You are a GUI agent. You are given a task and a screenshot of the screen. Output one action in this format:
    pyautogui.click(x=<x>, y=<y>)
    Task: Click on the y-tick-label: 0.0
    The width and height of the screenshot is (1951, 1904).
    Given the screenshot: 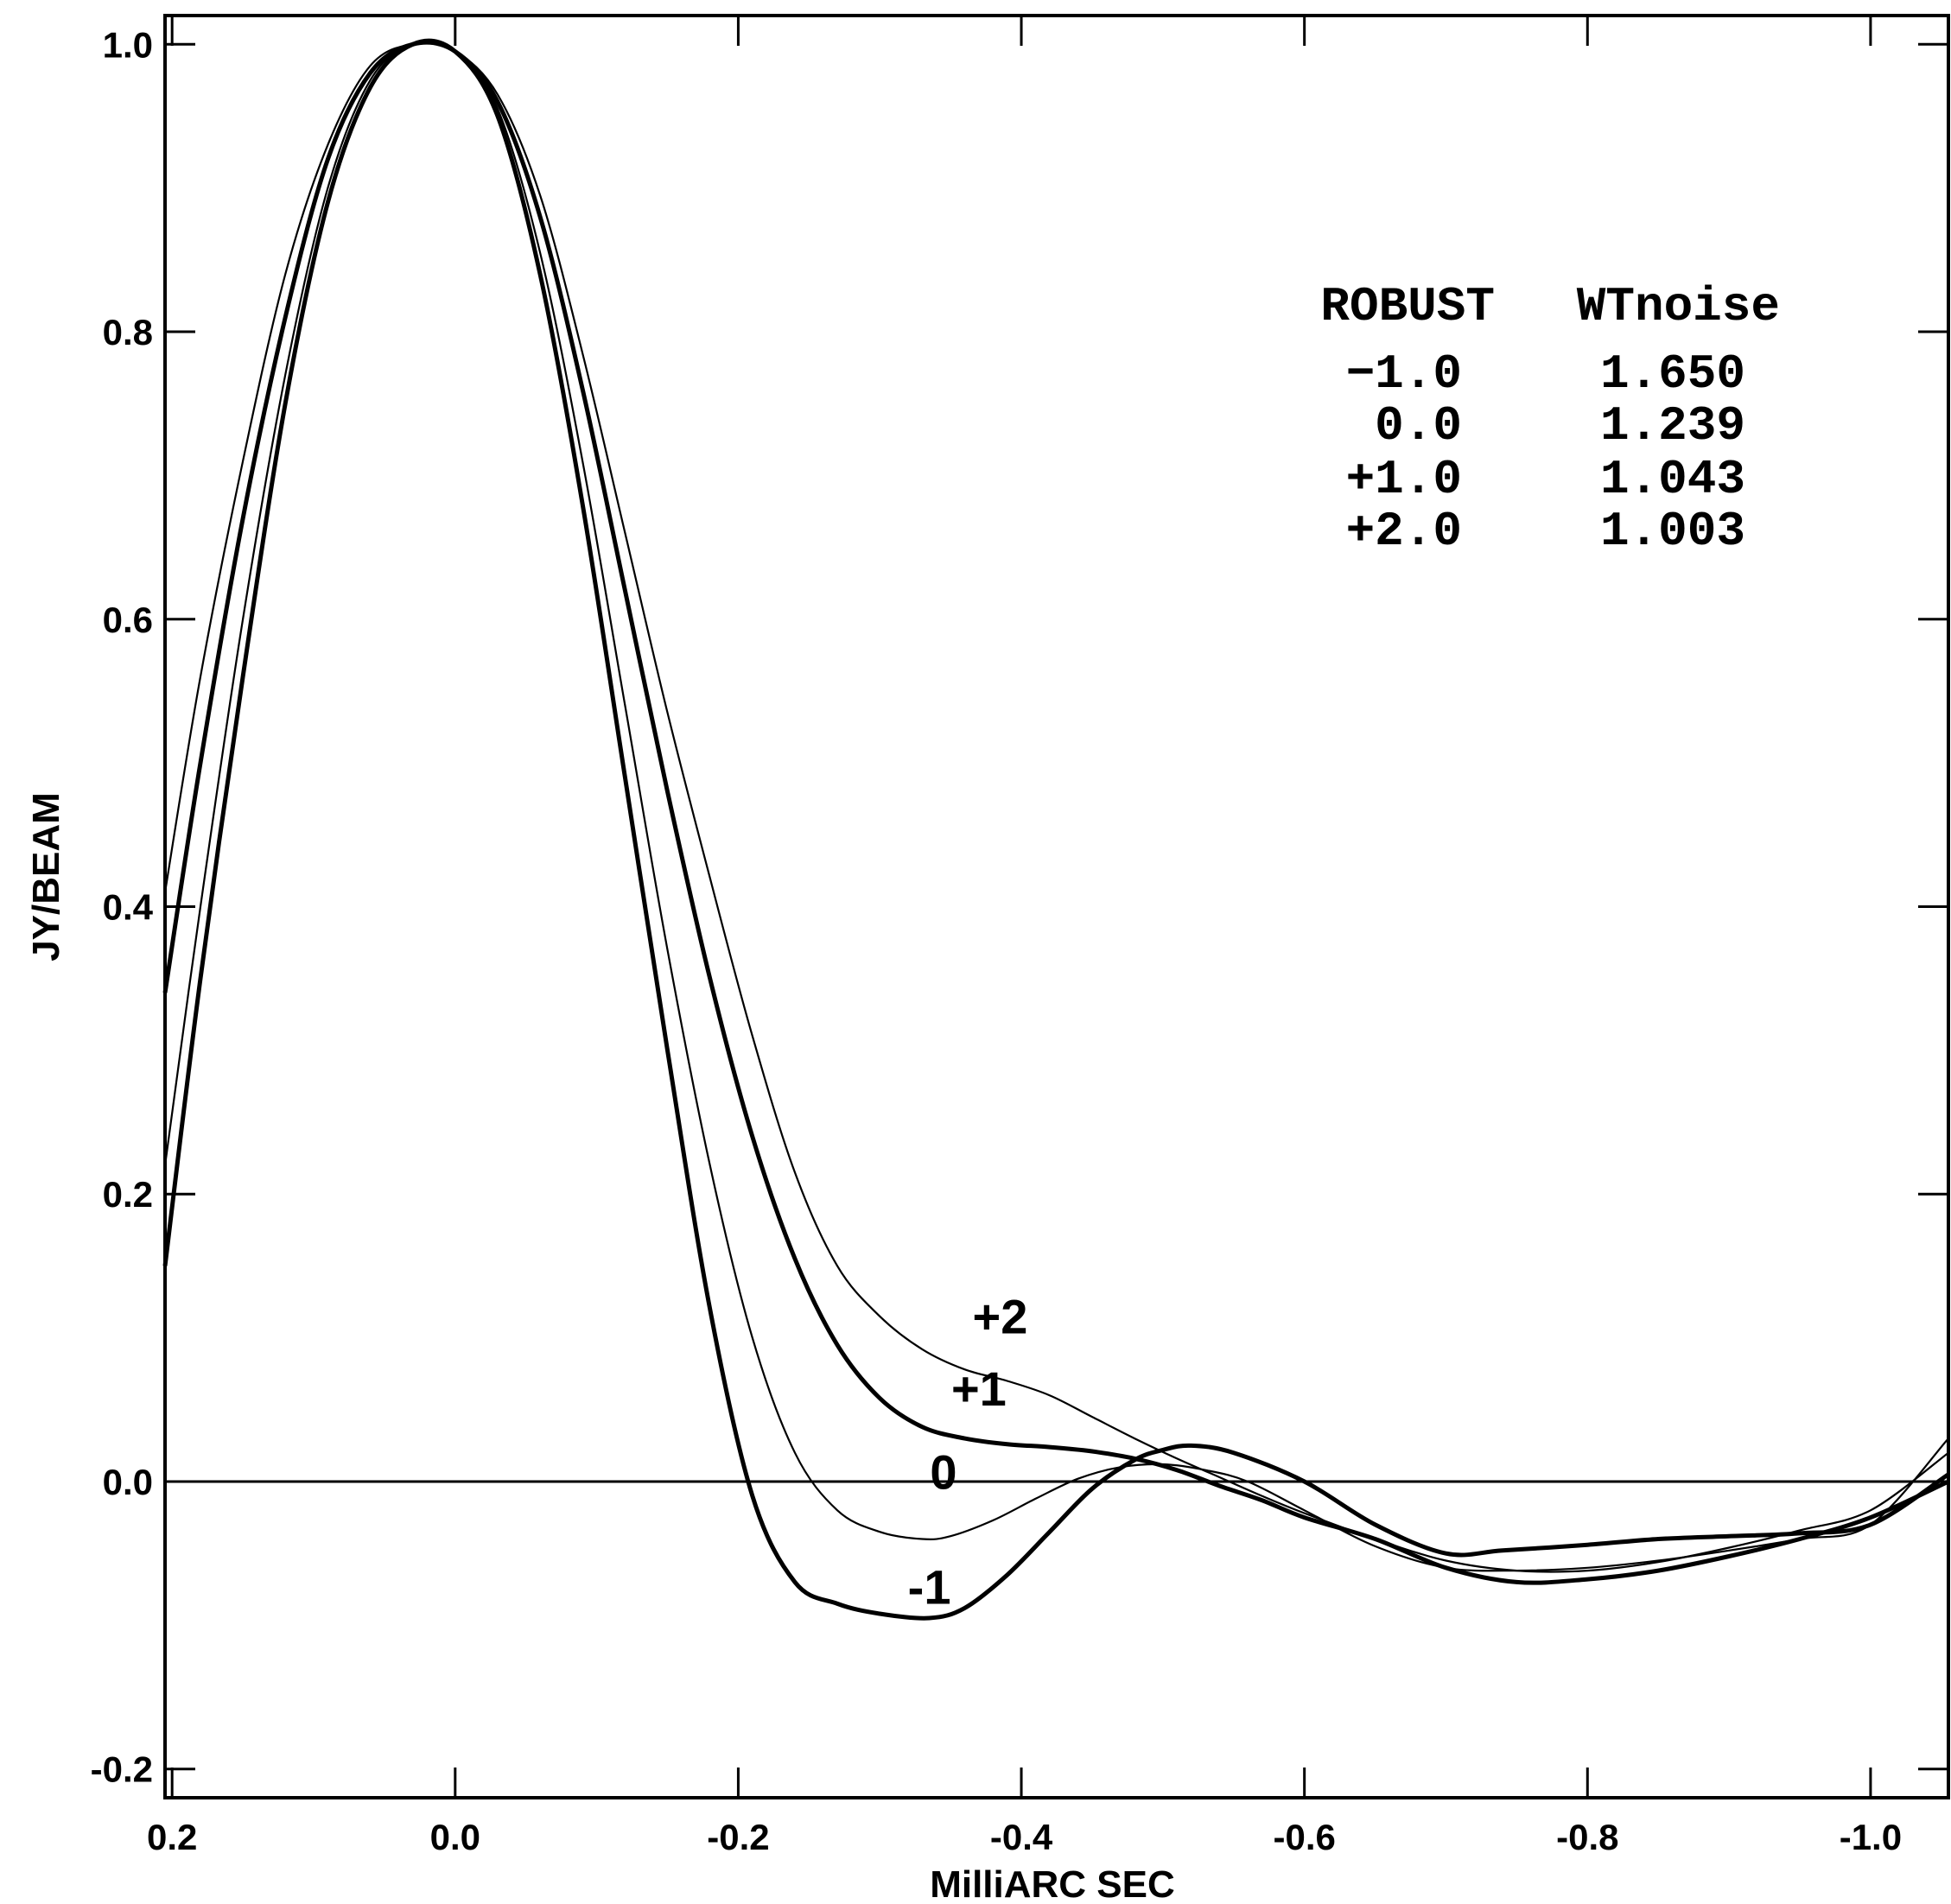 What is the action you would take?
    pyautogui.click(x=128, y=1482)
    